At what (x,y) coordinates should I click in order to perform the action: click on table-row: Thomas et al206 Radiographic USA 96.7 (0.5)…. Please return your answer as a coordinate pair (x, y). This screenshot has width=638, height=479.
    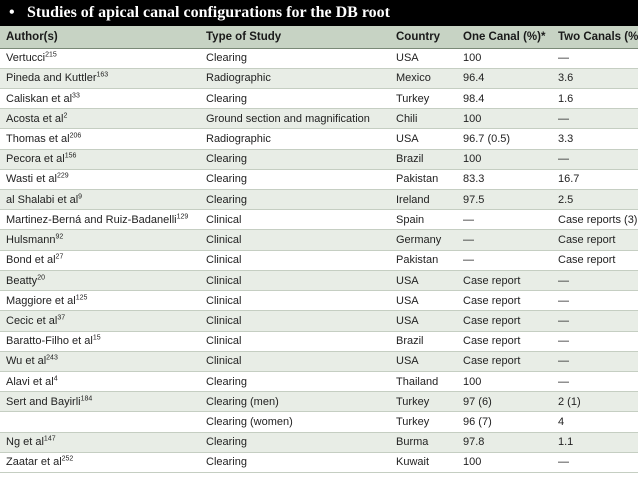
    Looking at the image, I should click on (319, 139).